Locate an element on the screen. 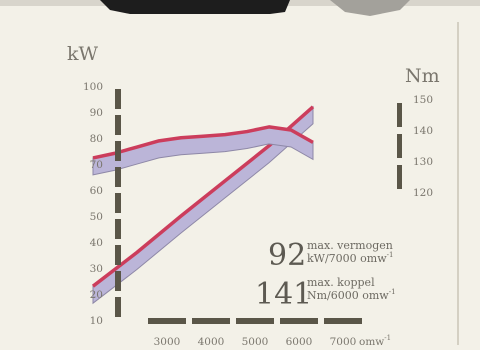  right-tick-150: 150 is located at coordinates (423, 100).